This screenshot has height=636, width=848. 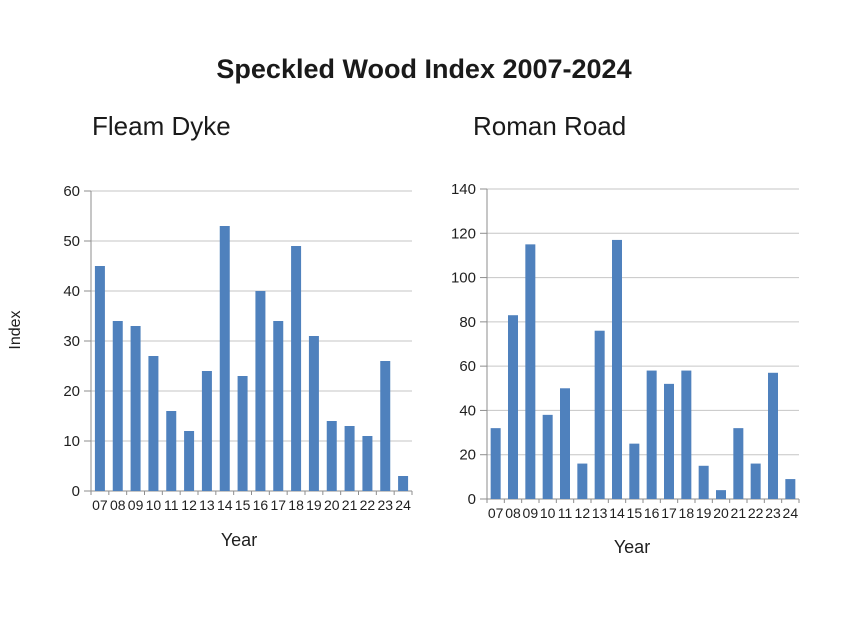 What do you see at coordinates (632, 547) in the screenshot?
I see `x-axis-label-year-right: Year` at bounding box center [632, 547].